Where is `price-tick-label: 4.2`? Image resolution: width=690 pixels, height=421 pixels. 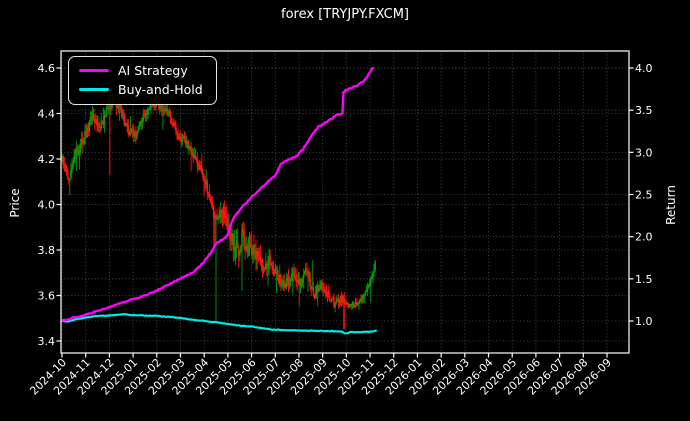
price-tick-label: 4.2 is located at coordinates (47, 159).